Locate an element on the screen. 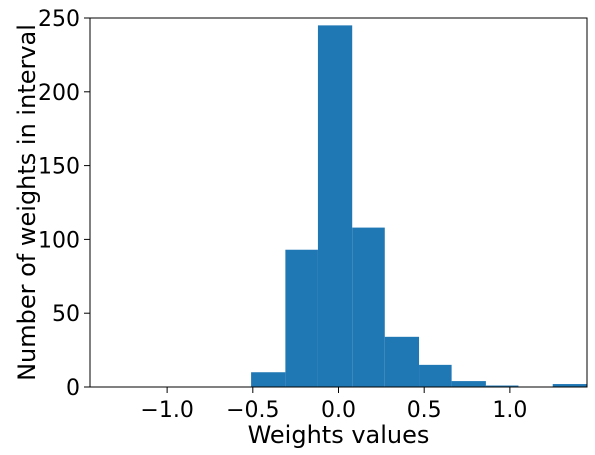 The height and width of the screenshot is (455, 595). x-tick-label-1: −0.5 is located at coordinates (252, 410).